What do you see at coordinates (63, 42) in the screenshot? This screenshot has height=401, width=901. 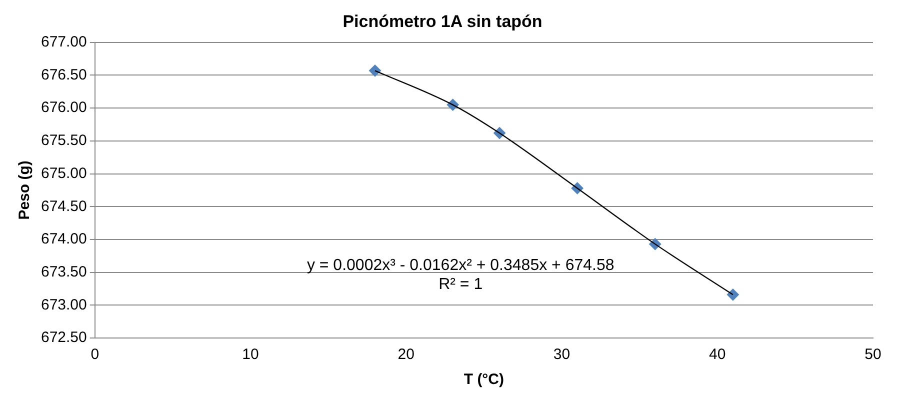 I see `y-tick-label: 677.00` at bounding box center [63, 42].